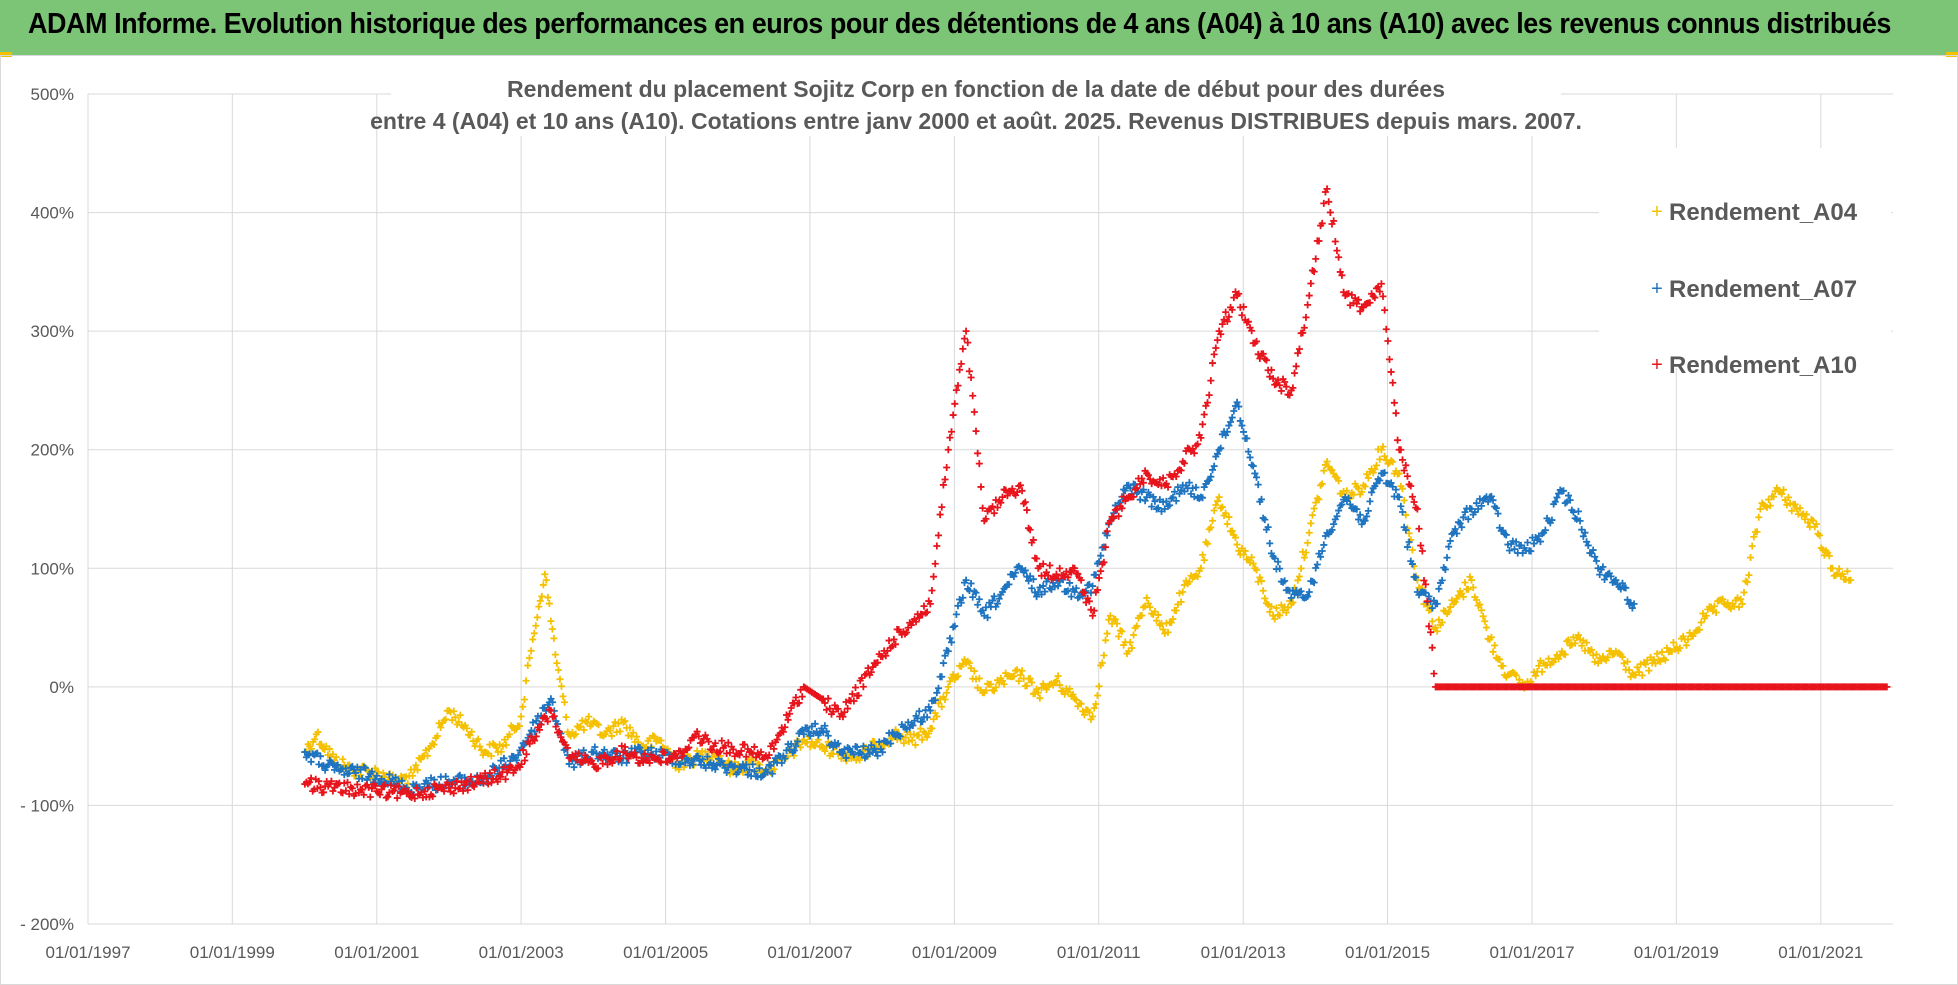 Image resolution: width=1958 pixels, height=985 pixels. What do you see at coordinates (52, 94) in the screenshot?
I see `y-tick-label: 500%` at bounding box center [52, 94].